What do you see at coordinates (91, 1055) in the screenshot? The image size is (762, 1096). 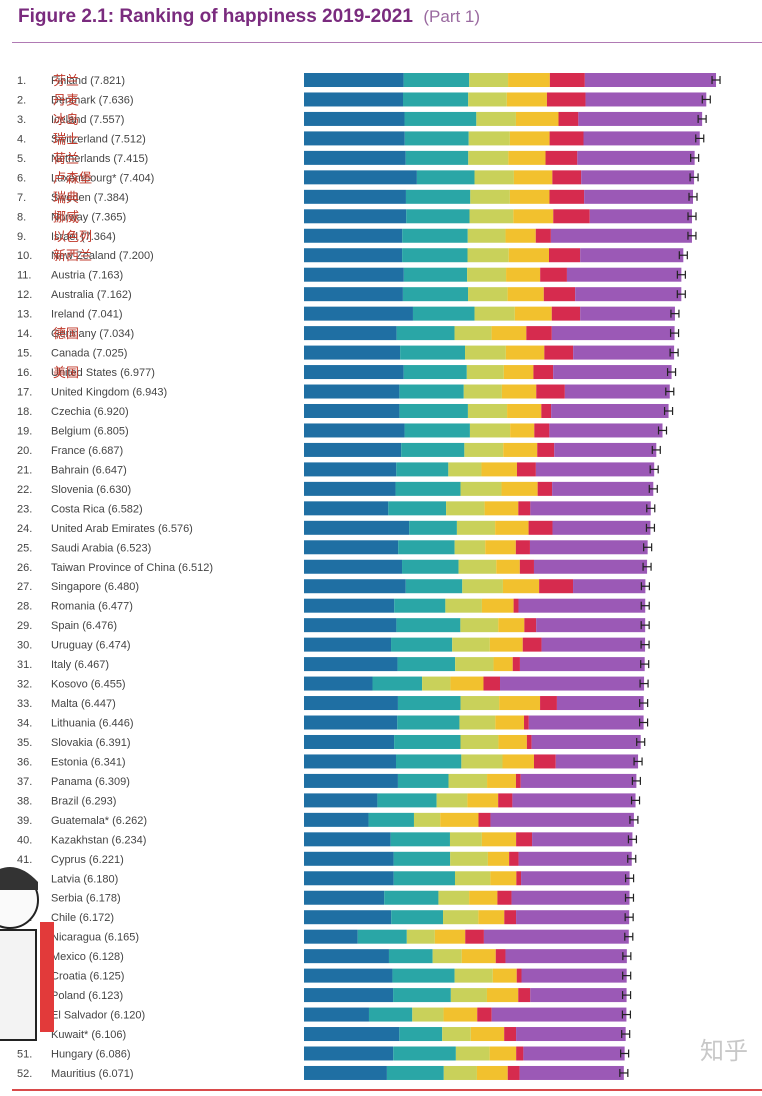 I see `country-label: Hungary (6.086)` at bounding box center [91, 1055].